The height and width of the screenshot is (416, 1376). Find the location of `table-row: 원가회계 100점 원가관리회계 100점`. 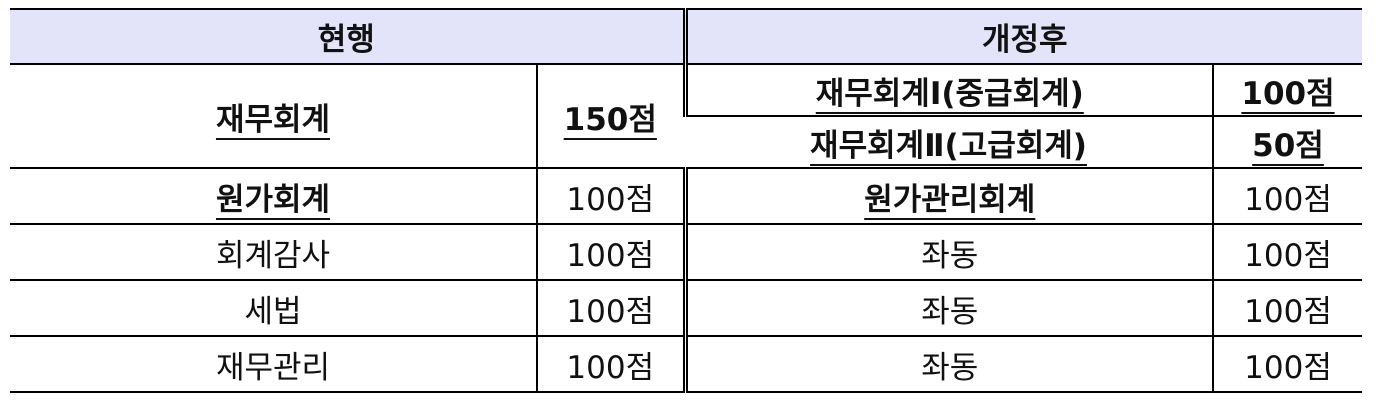

table-row: 원가회계 100점 원가관리회계 100점 is located at coordinates (686, 196).